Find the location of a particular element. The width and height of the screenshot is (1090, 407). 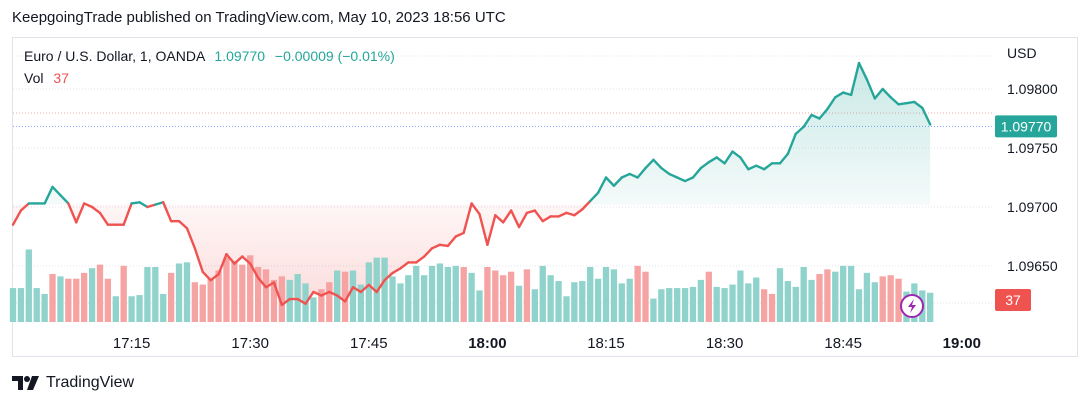

volume-badge-label: 37 is located at coordinates (1013, 300).